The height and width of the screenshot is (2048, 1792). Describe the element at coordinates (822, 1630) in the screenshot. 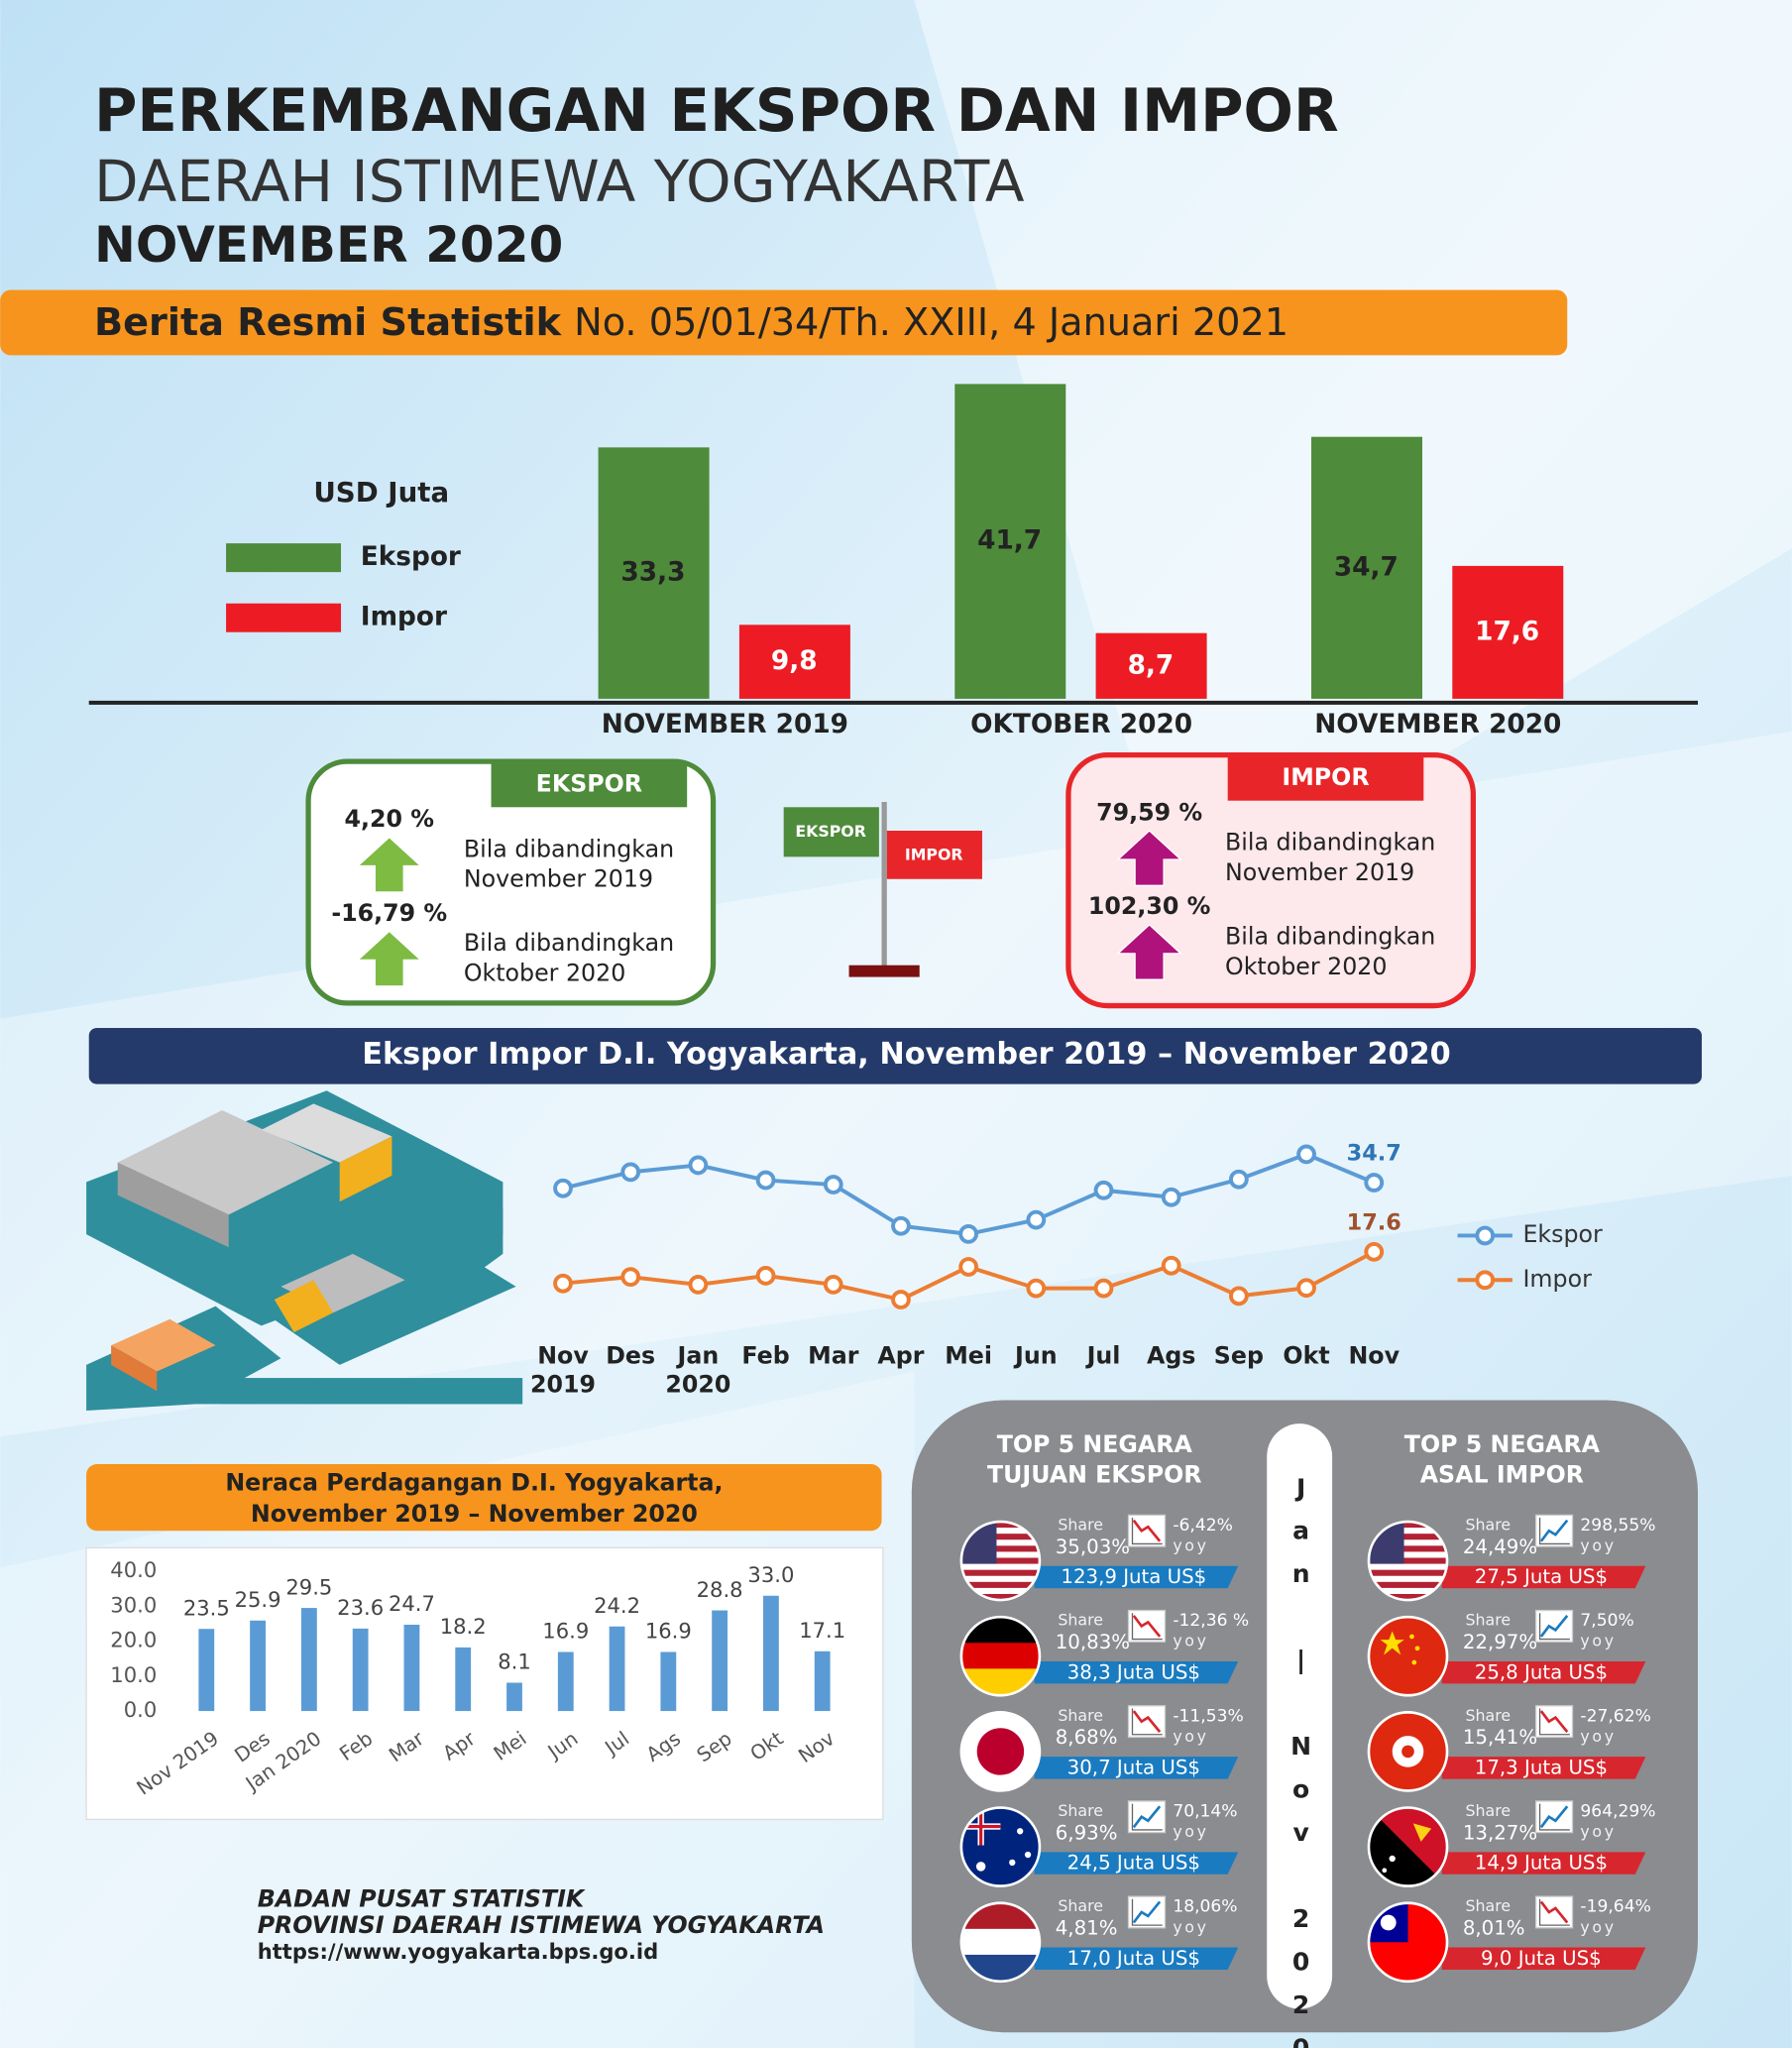

I see `value-label: 17.1` at that location.